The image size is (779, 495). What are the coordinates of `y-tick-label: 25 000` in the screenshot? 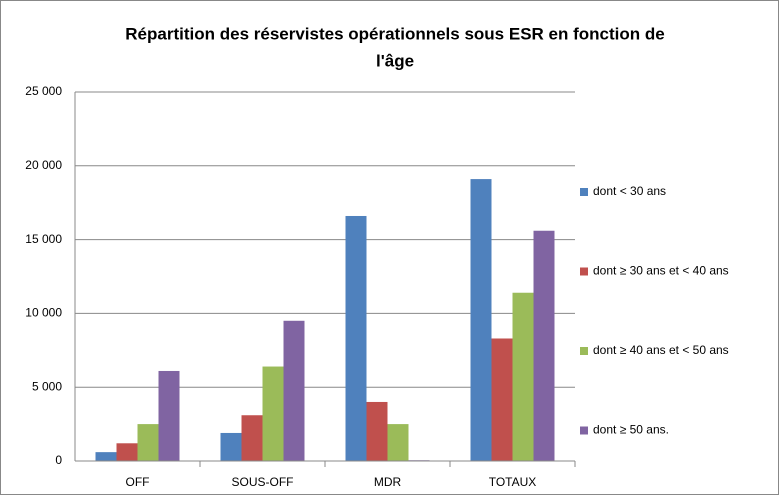 It's located at (43, 91).